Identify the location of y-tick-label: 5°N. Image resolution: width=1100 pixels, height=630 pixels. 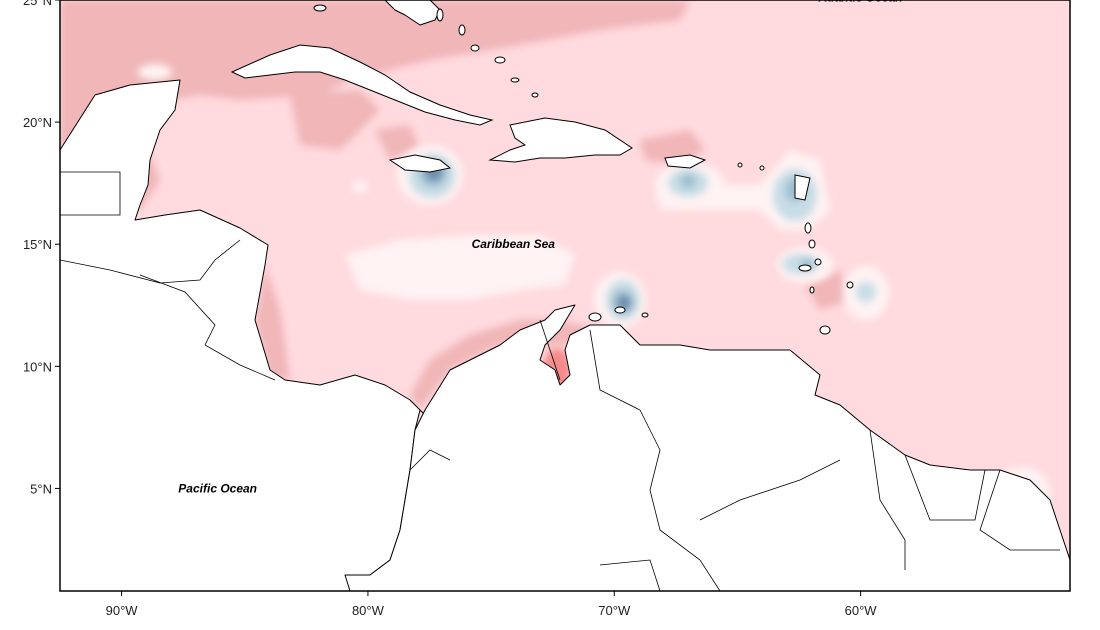
(41, 488).